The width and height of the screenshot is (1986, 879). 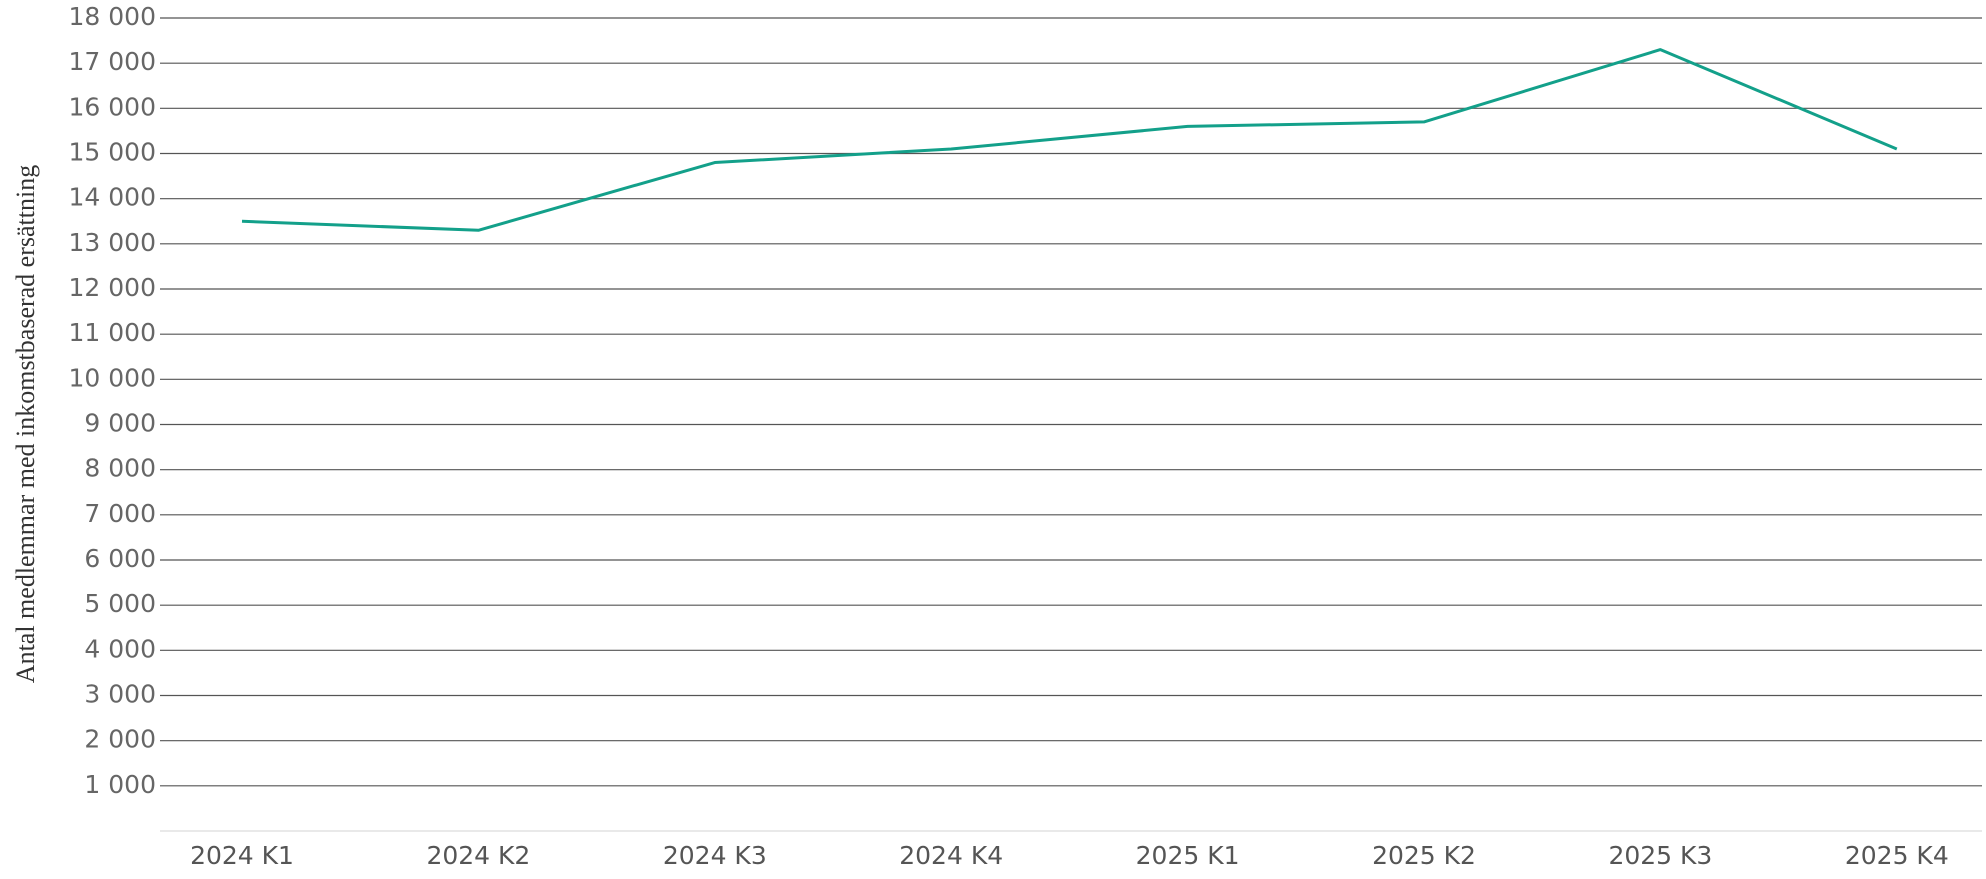 What do you see at coordinates (112, 16) in the screenshot?
I see `y-tick-label: 18 000` at bounding box center [112, 16].